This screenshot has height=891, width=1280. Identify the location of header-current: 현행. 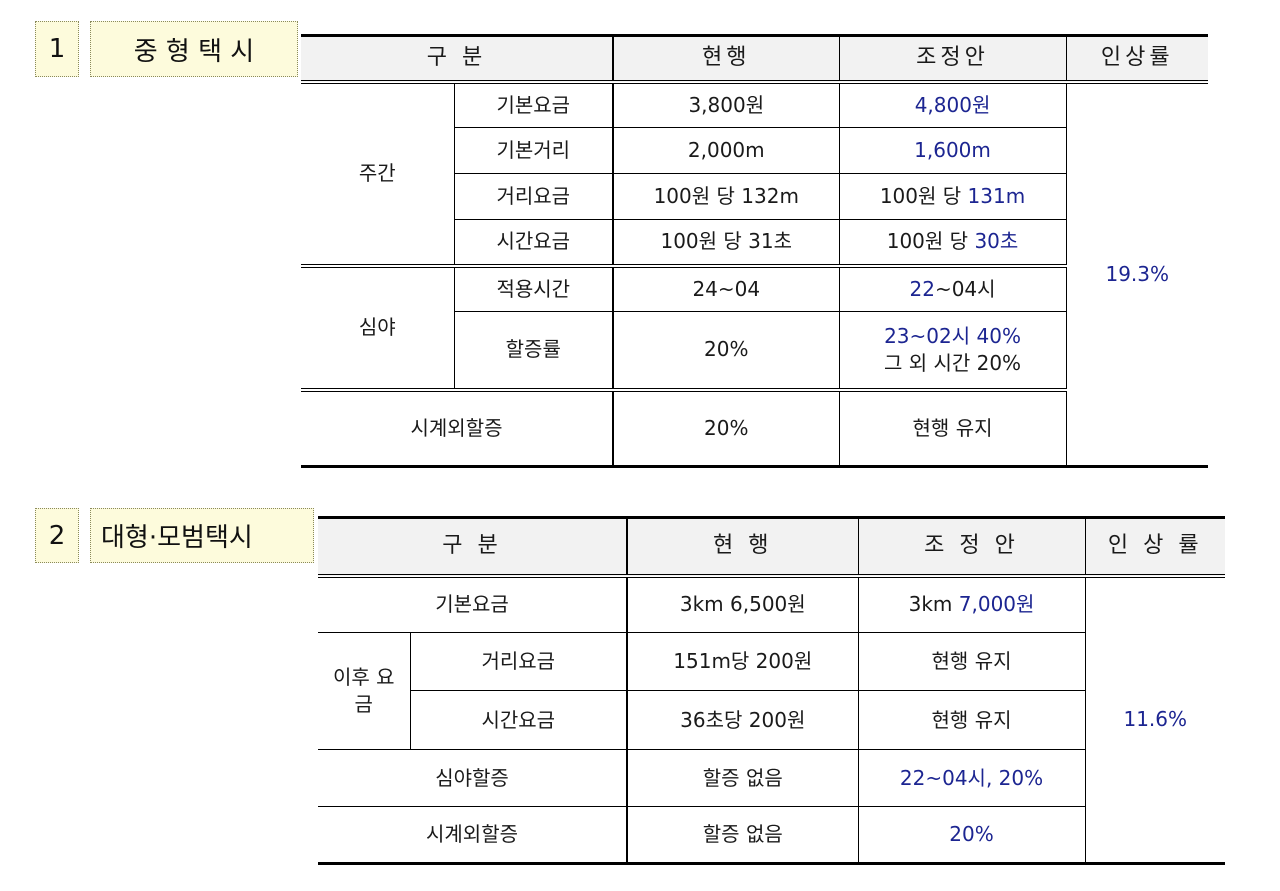
(726, 59).